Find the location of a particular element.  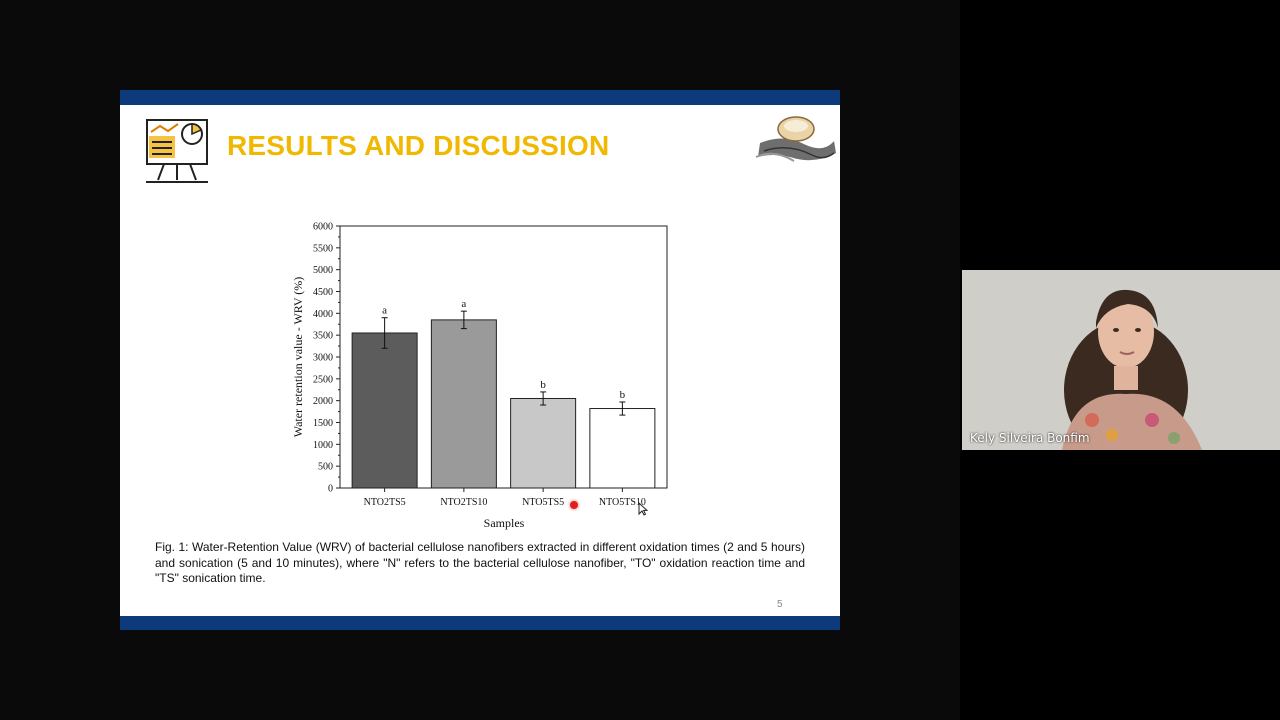

x-tick-label: NTO2TS5 is located at coordinates (385, 502).